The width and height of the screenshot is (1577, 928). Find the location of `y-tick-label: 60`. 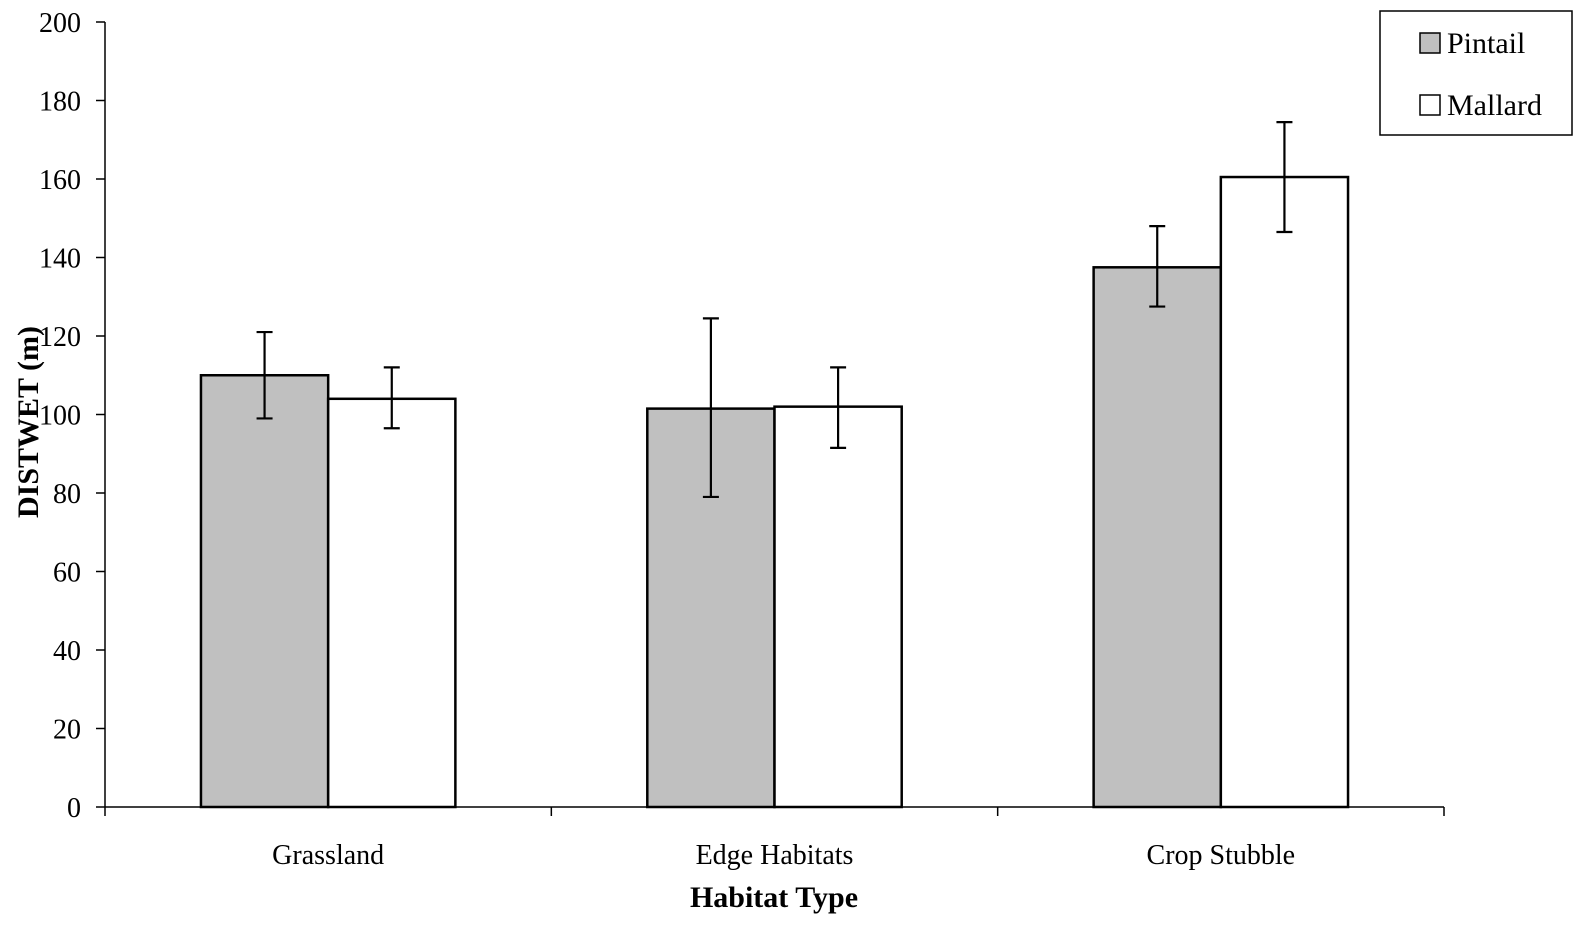

y-tick-label: 60 is located at coordinates (67, 573).